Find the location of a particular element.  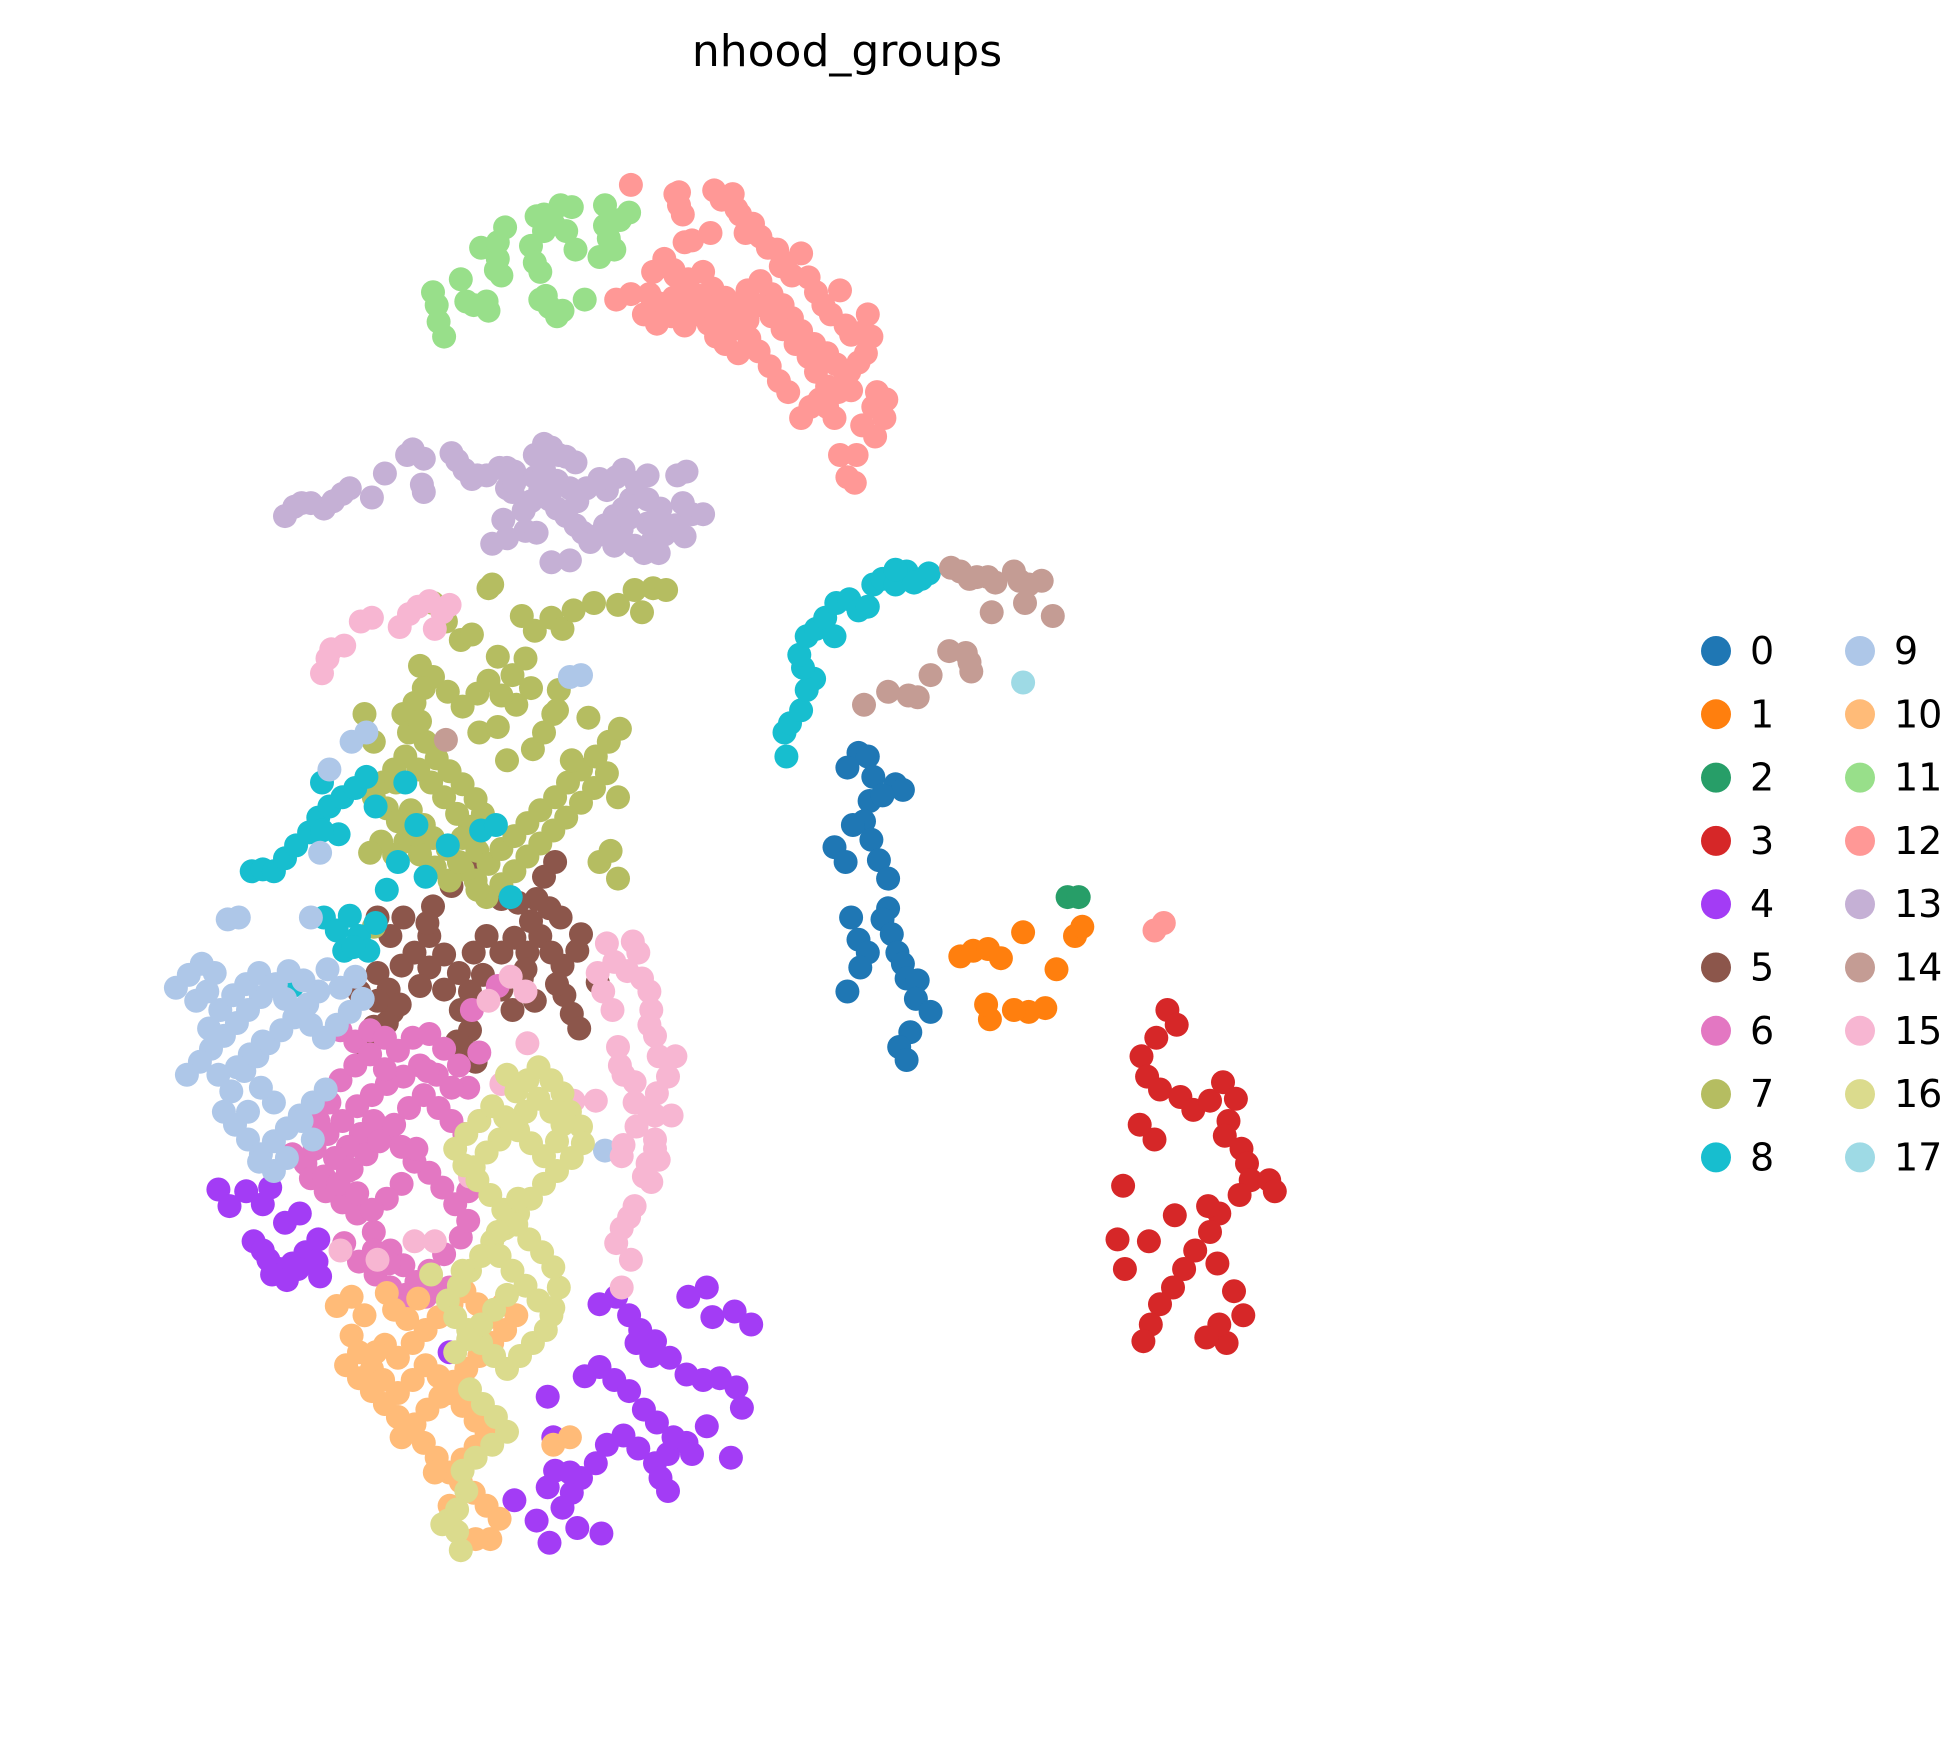

legend-label-4: 4 is located at coordinates (1762, 904).